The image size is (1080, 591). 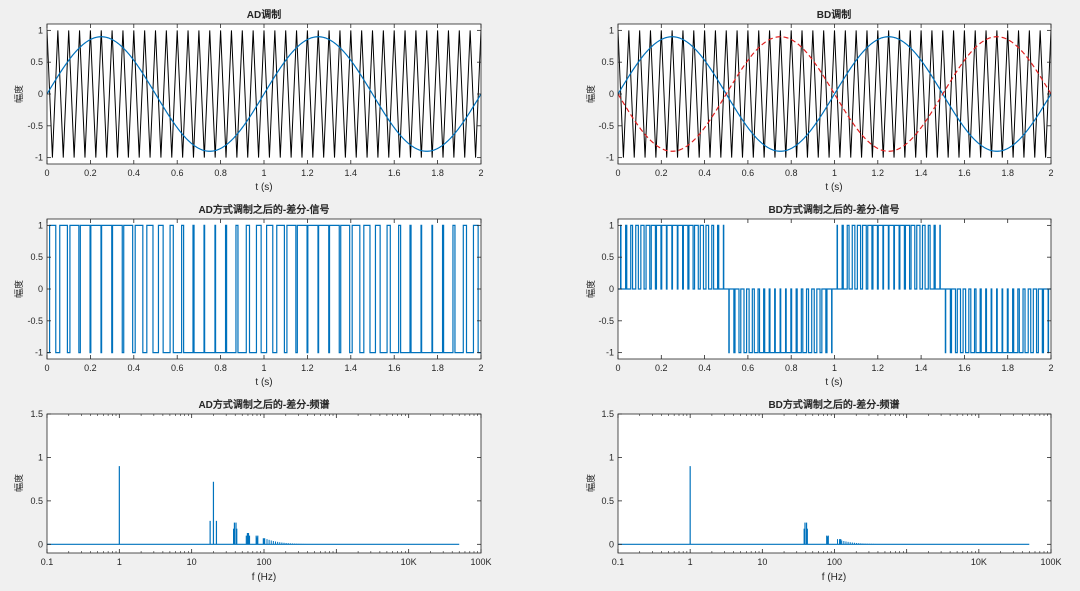 What do you see at coordinates (833, 209) in the screenshot?
I see `title: BD方式调制之后的-差分-信号` at bounding box center [833, 209].